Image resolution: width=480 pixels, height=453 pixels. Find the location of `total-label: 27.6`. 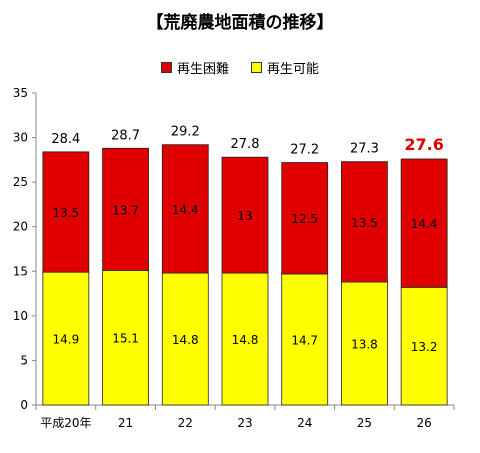

total-label: 27.6 is located at coordinates (423, 144).